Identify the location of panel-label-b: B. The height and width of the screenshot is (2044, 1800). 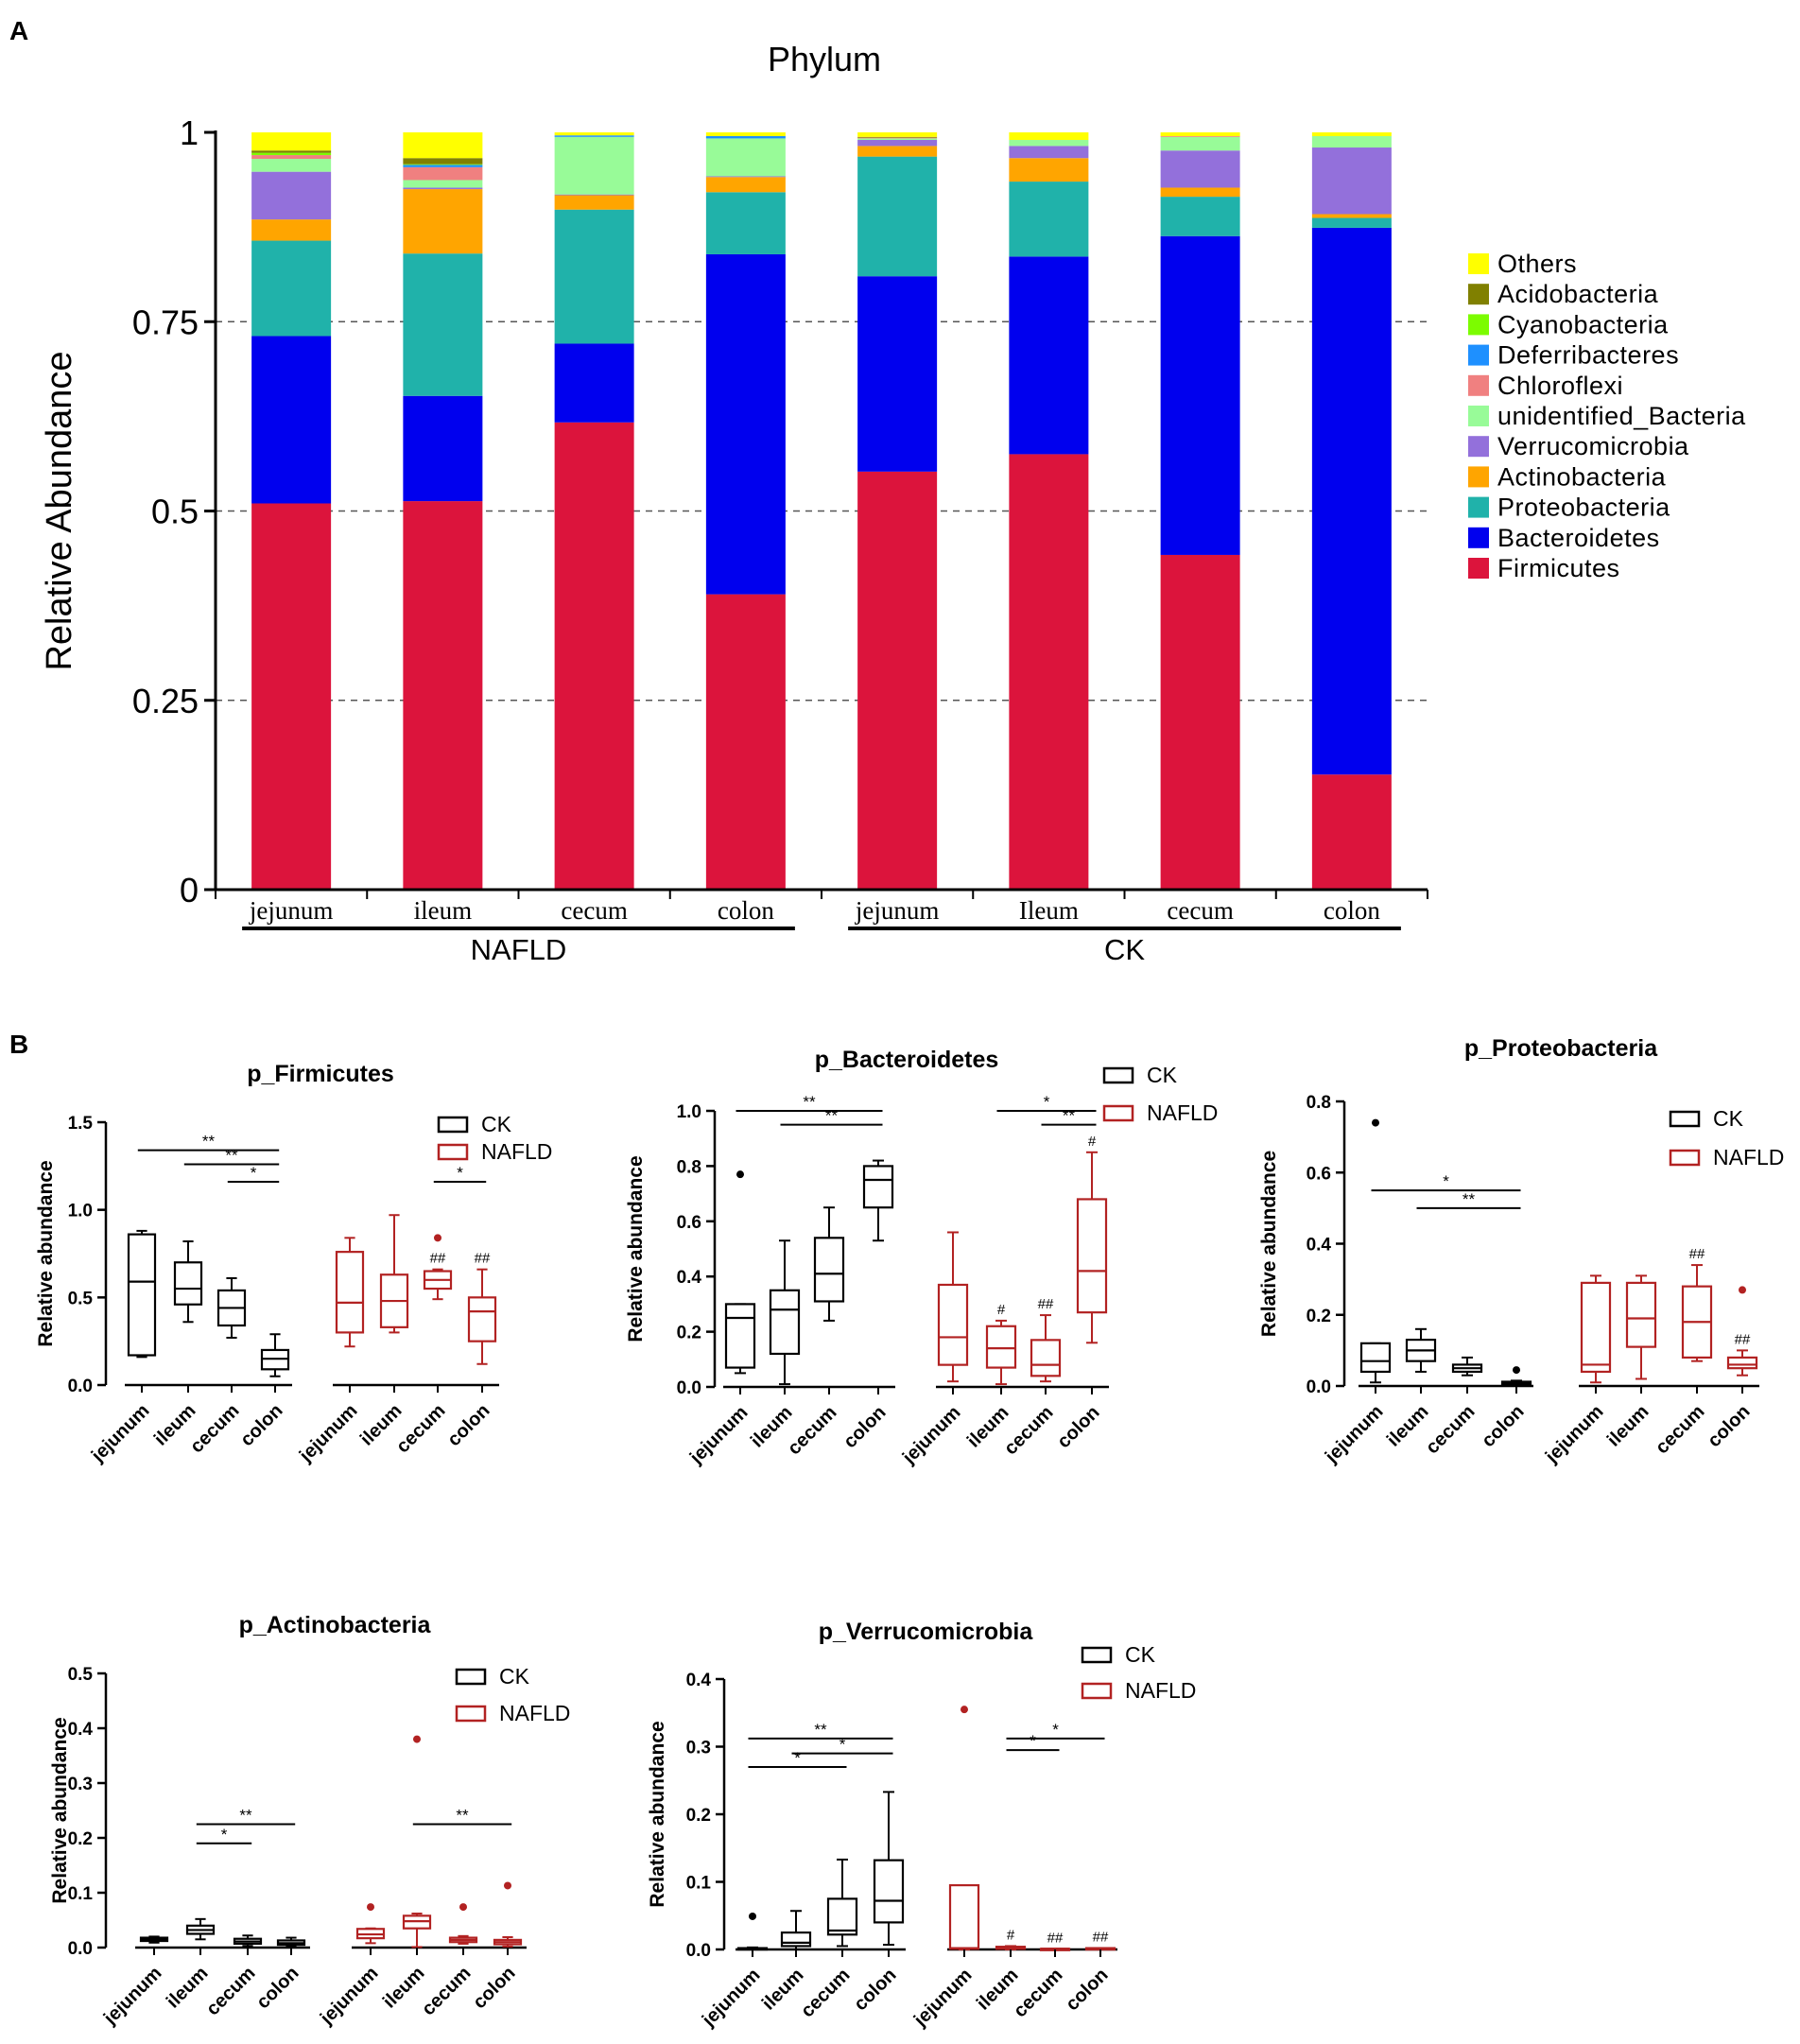
(18, 1044).